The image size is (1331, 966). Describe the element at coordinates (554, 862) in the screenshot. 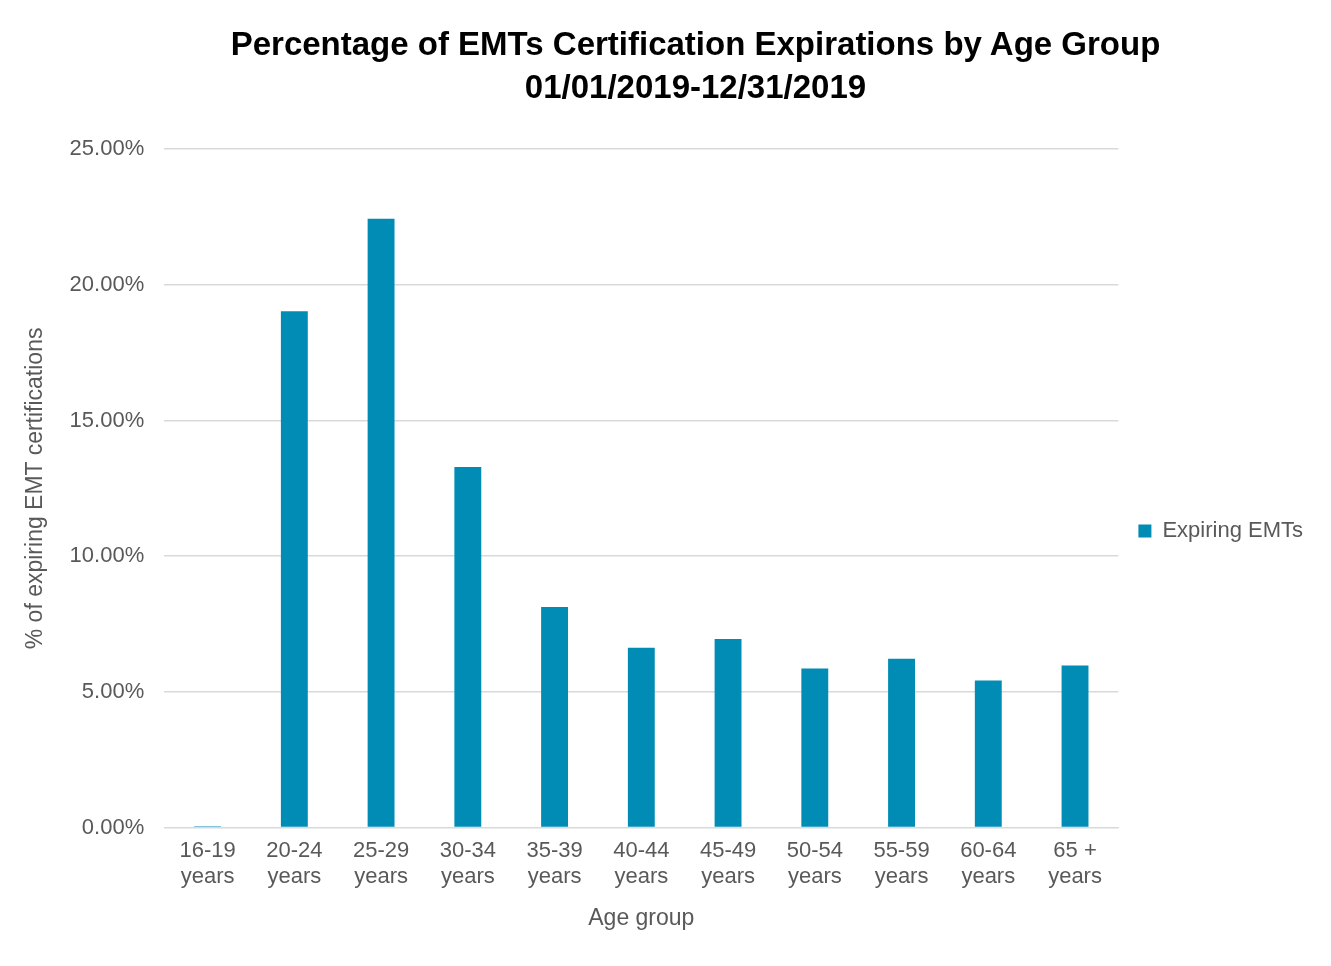

I see `x-tick-label: 35-39 years` at that location.